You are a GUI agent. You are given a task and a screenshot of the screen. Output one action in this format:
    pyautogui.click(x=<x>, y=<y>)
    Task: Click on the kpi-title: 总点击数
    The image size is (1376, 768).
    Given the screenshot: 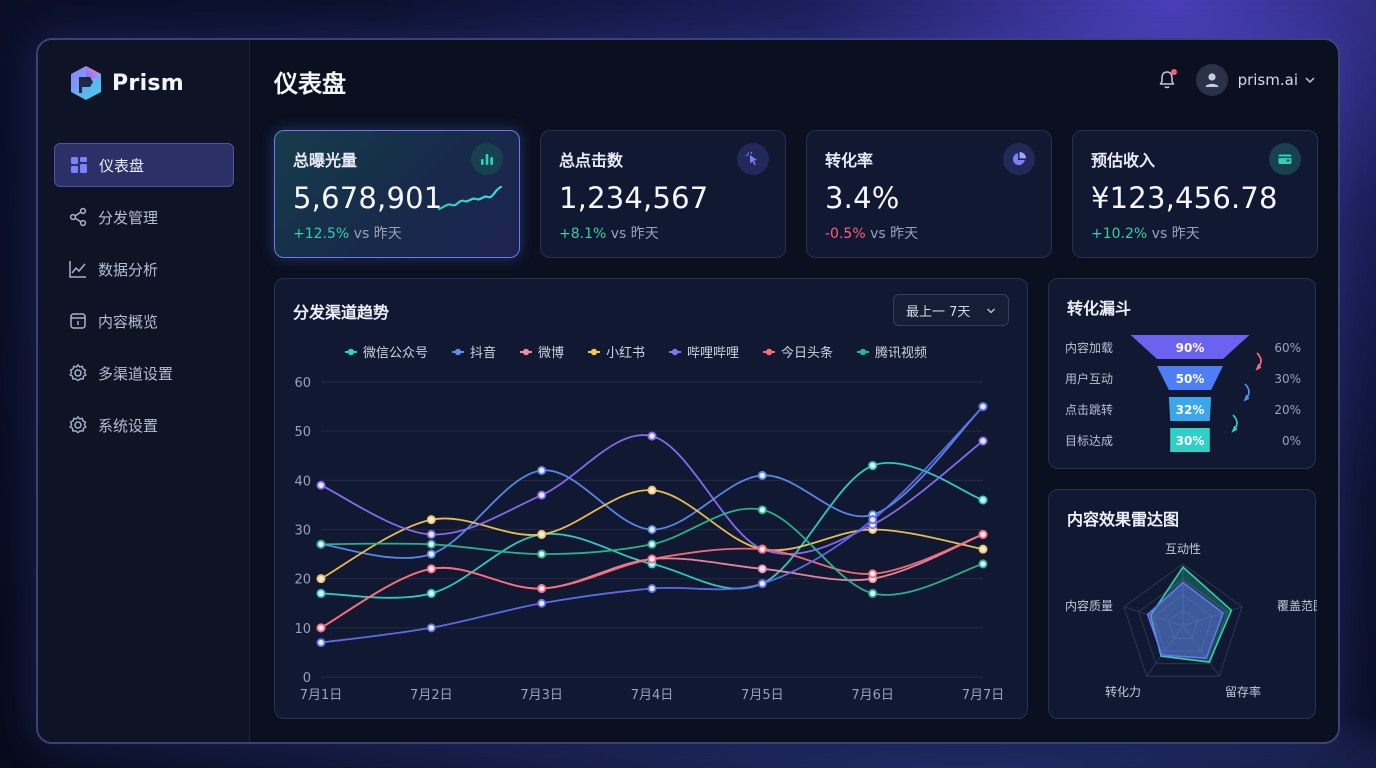 What is the action you would take?
    pyautogui.click(x=591, y=160)
    